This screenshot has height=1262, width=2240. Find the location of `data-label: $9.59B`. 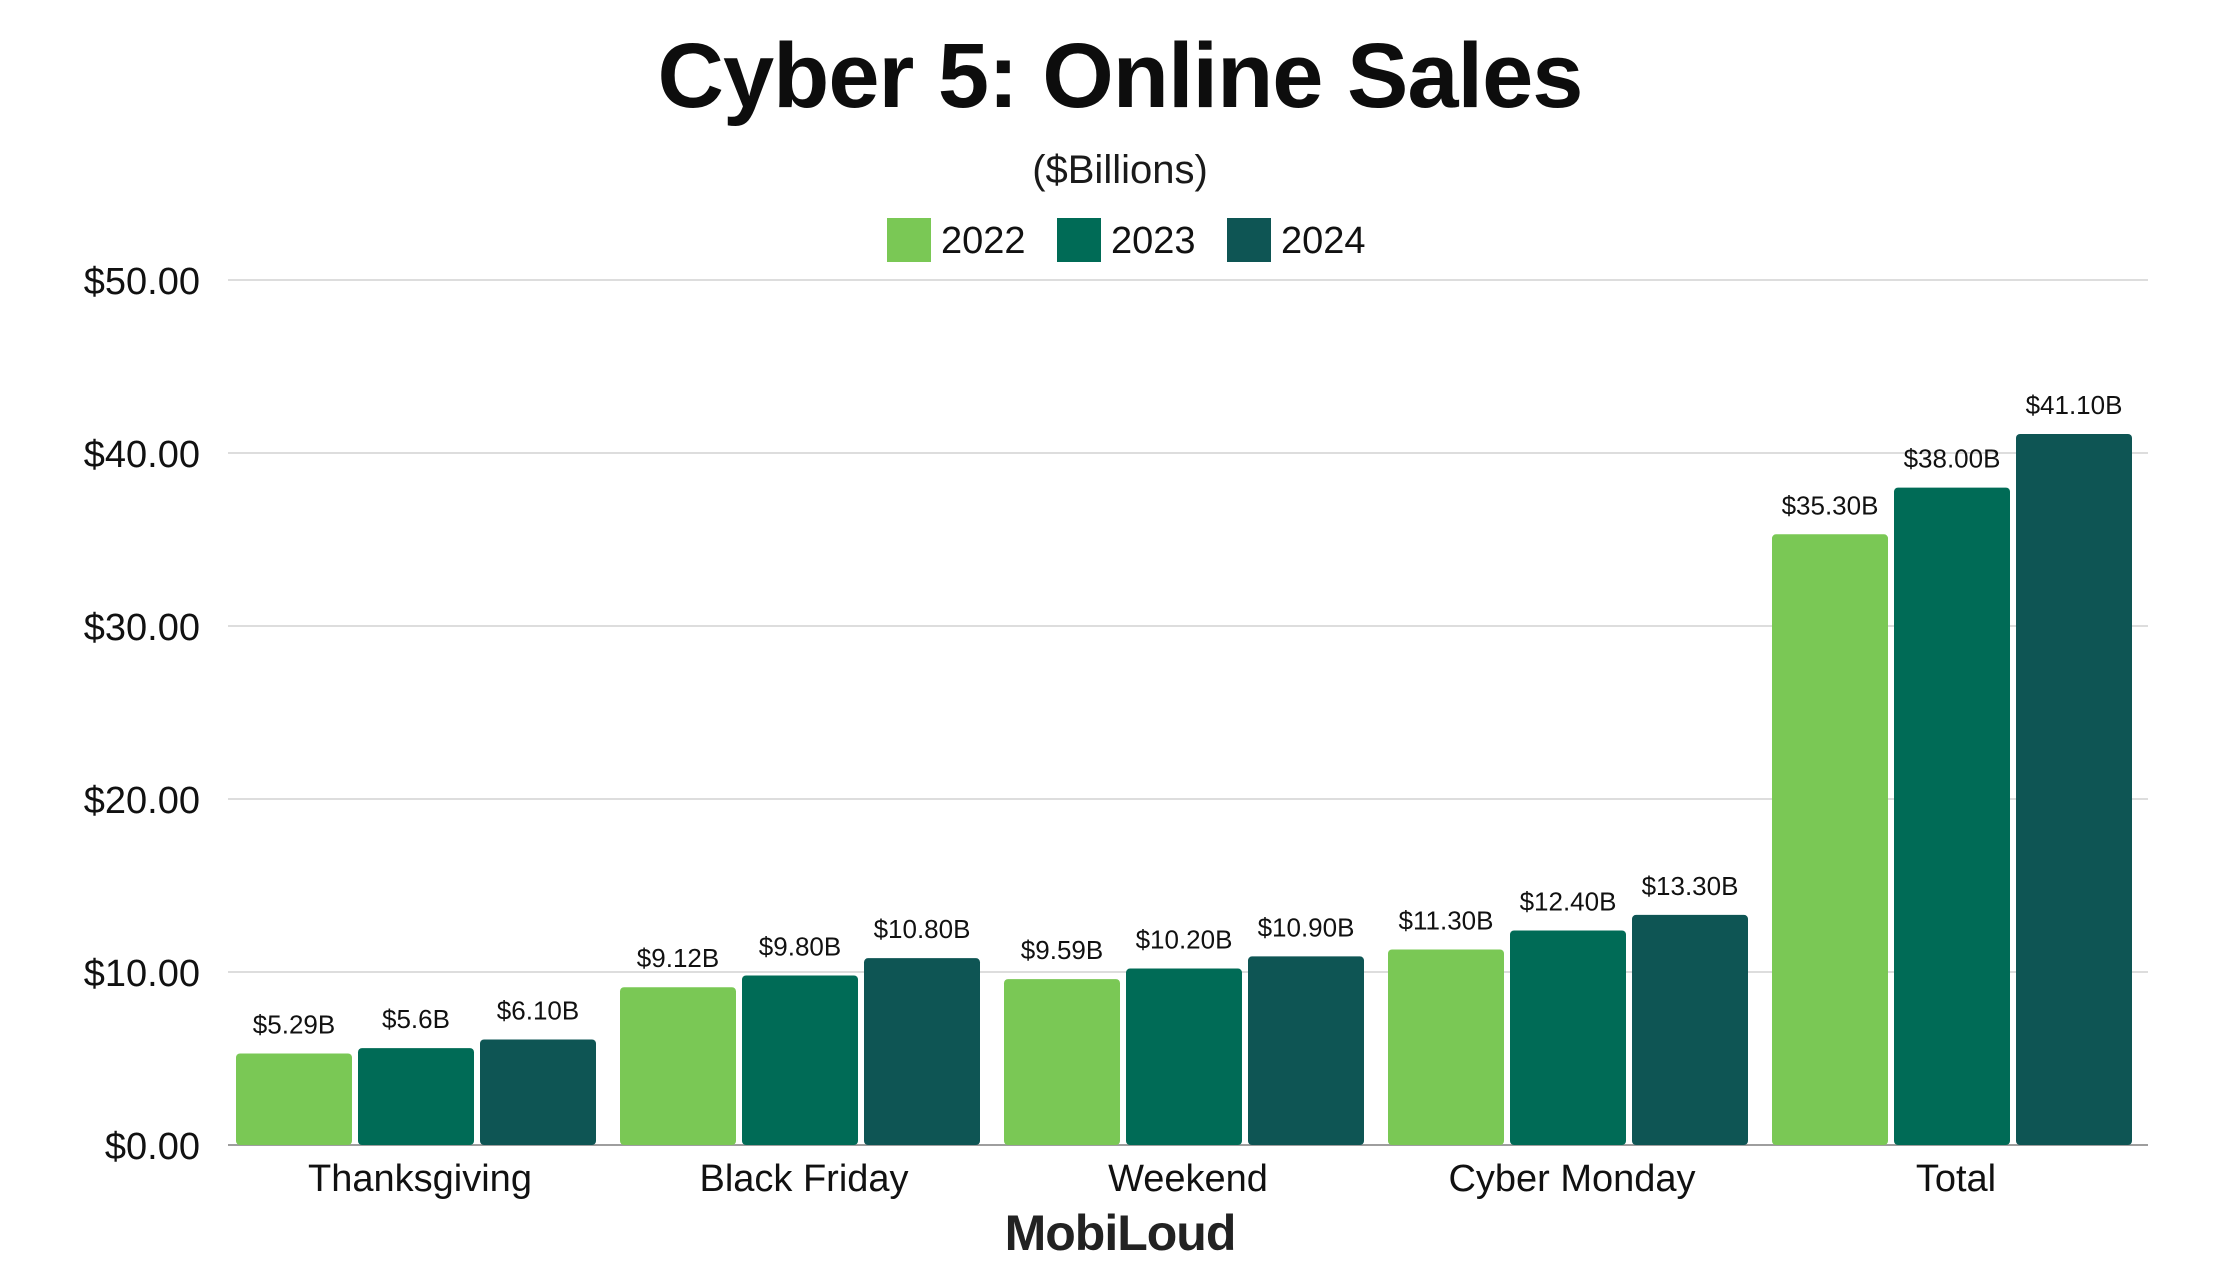

data-label: $9.59B is located at coordinates (1062, 950).